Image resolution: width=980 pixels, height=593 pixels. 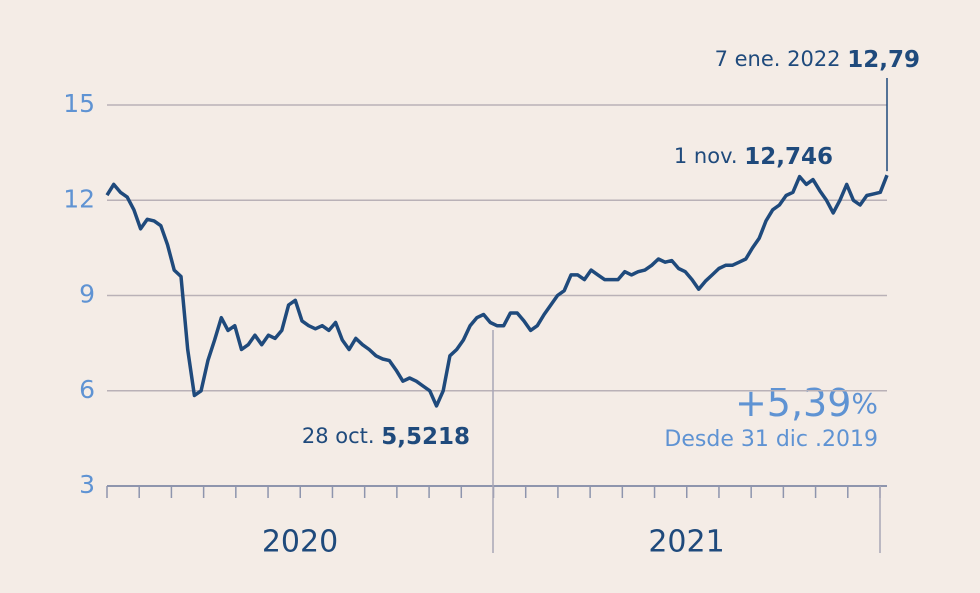 What do you see at coordinates (771, 439) in the screenshot?
I see `change-note: Desde 31 dic .2019` at bounding box center [771, 439].